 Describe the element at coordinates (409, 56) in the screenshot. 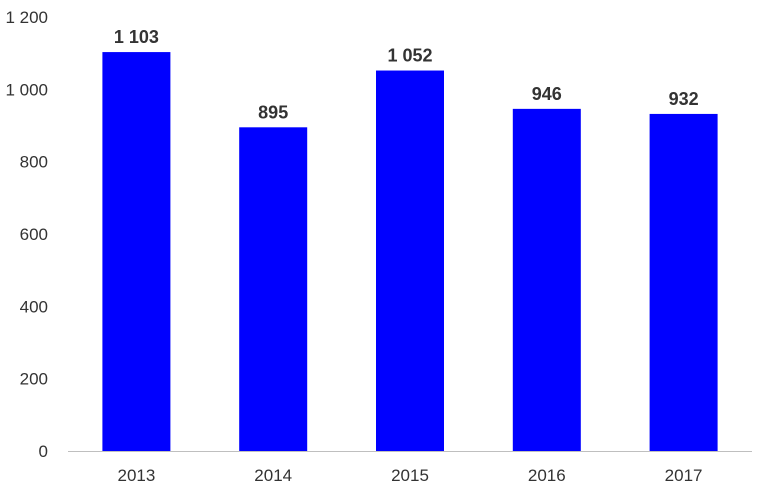

I see `data-label-2015: 1 052` at that location.